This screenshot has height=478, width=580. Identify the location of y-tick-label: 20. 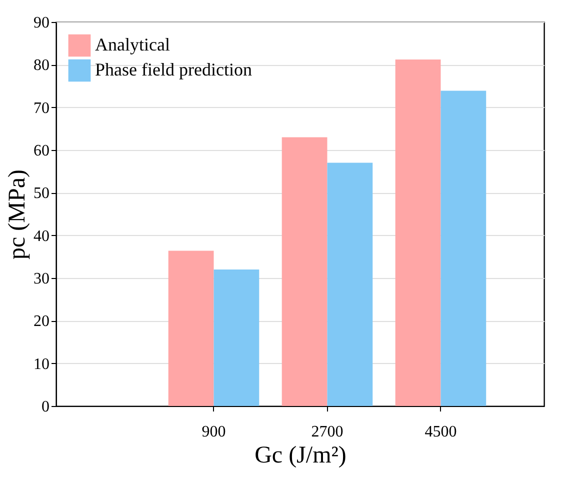
(42, 321).